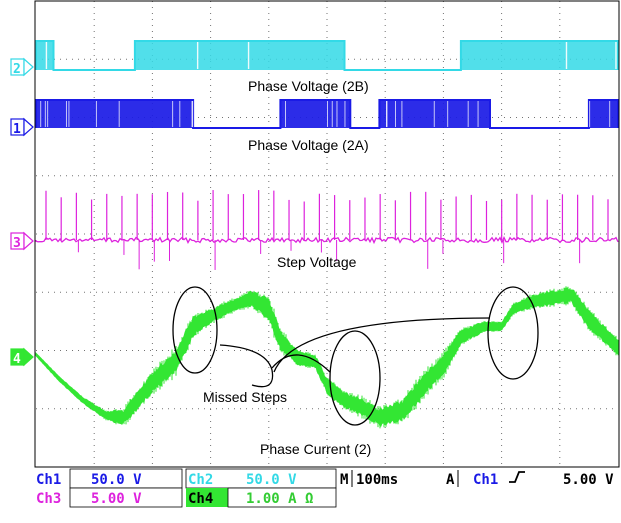  Describe the element at coordinates (28, 357) in the screenshot. I see `channel-4-marker-arrow` at that location.